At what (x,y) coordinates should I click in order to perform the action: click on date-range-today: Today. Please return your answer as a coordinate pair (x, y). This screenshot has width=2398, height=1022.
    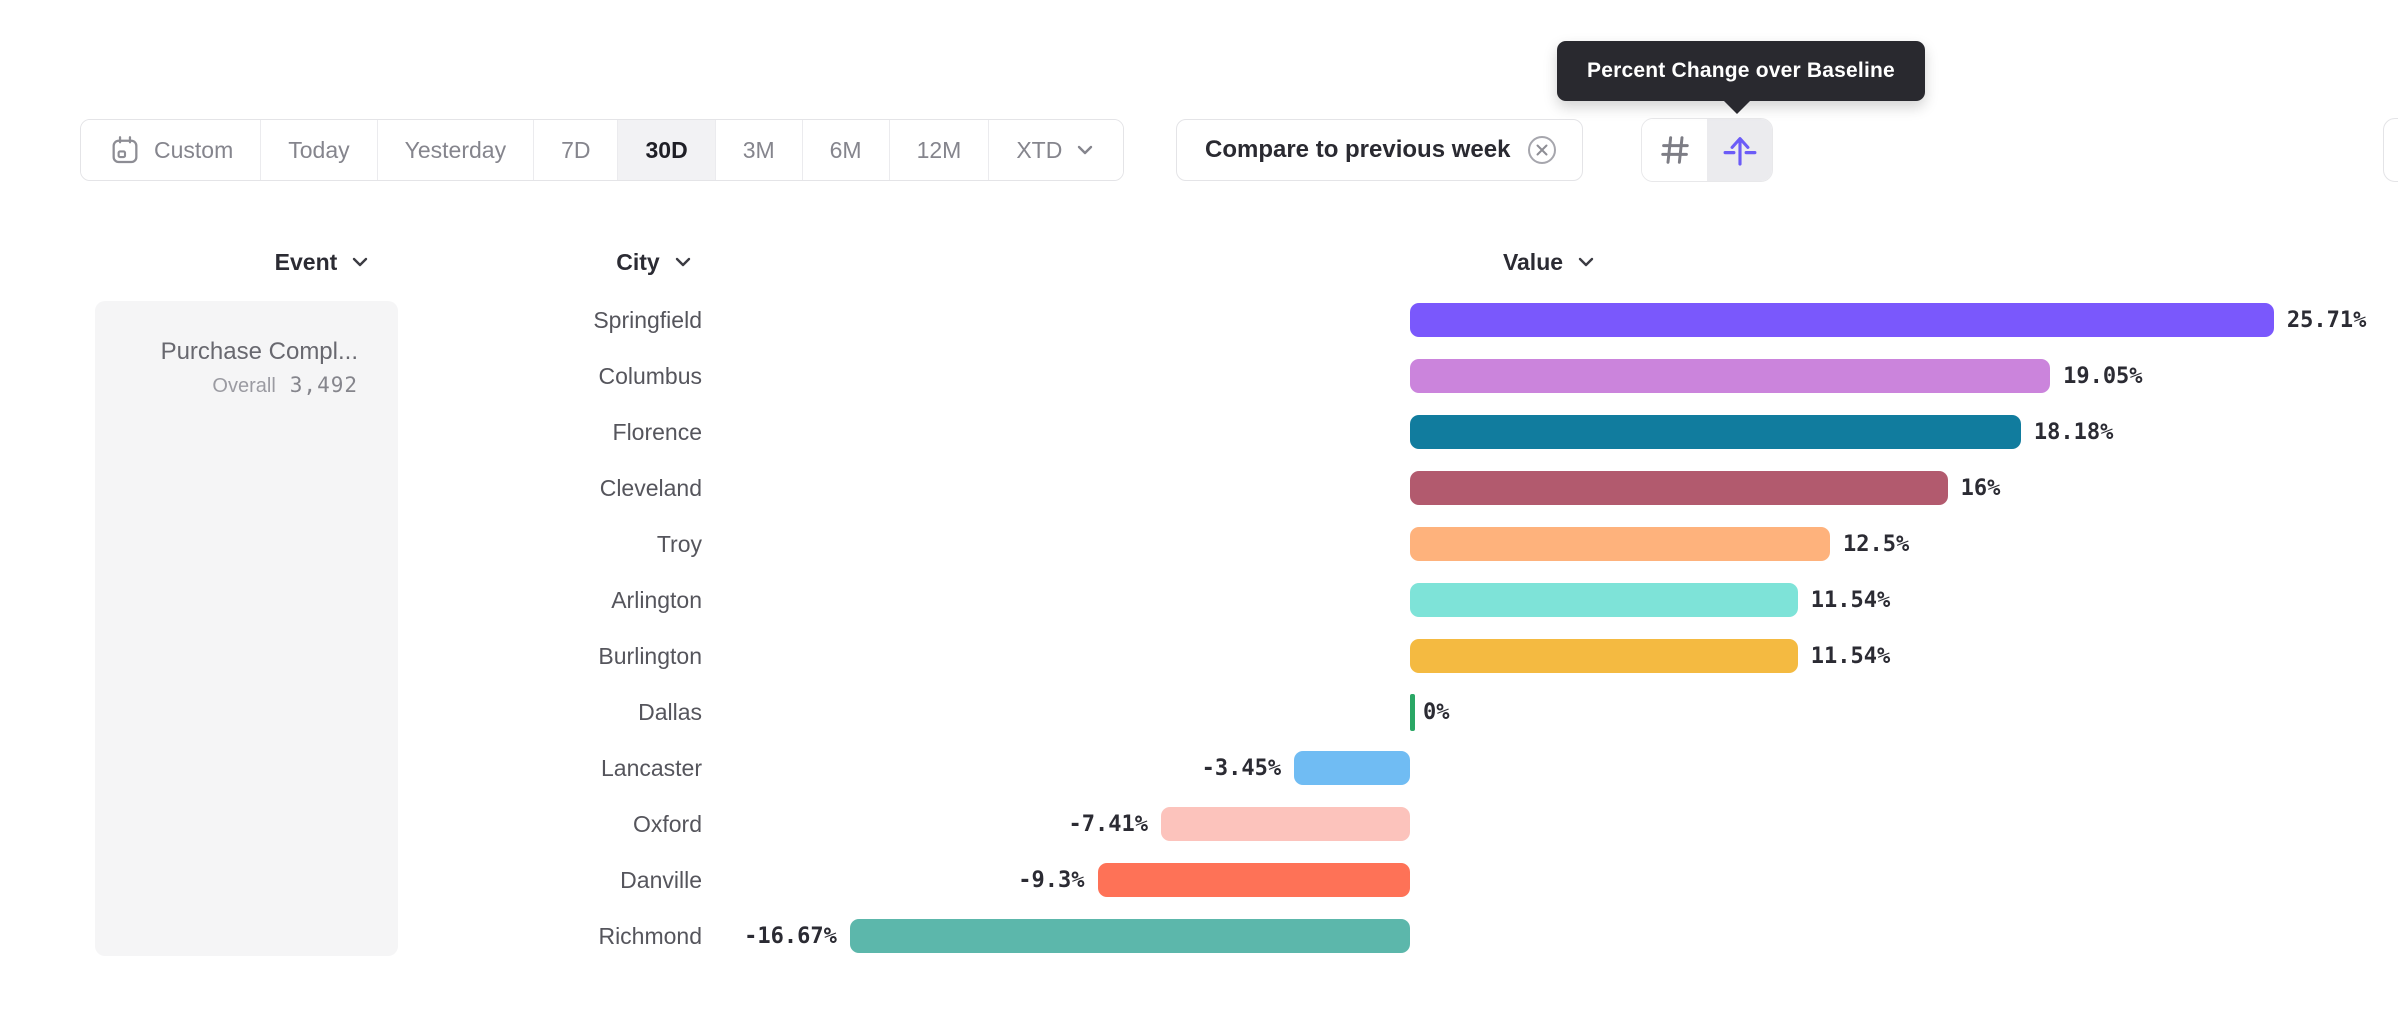
    Looking at the image, I should click on (319, 150).